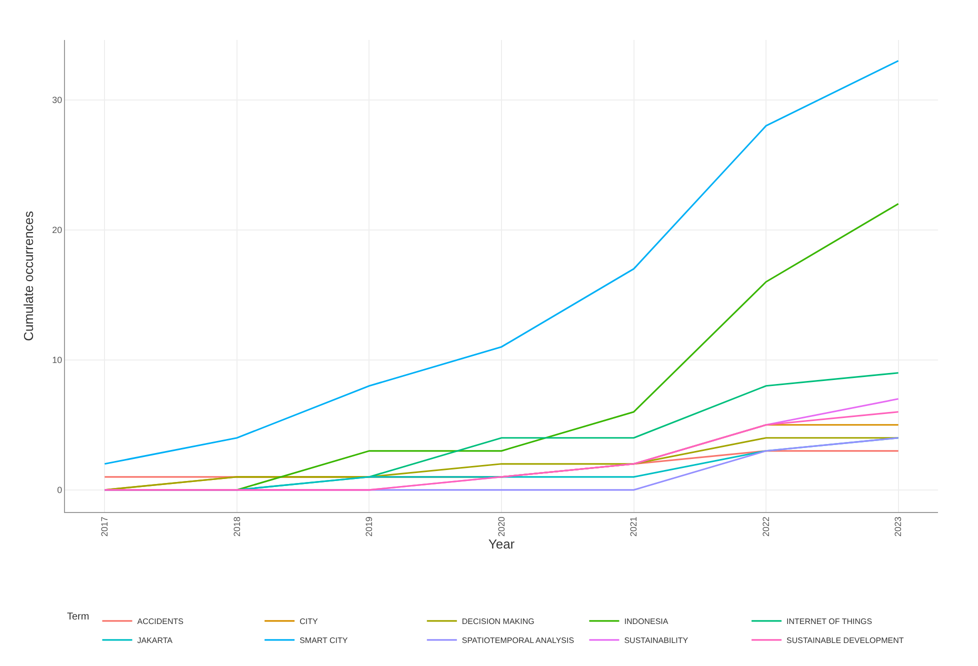 This screenshot has height=666, width=978. I want to click on x-tick-label: 2019, so click(369, 526).